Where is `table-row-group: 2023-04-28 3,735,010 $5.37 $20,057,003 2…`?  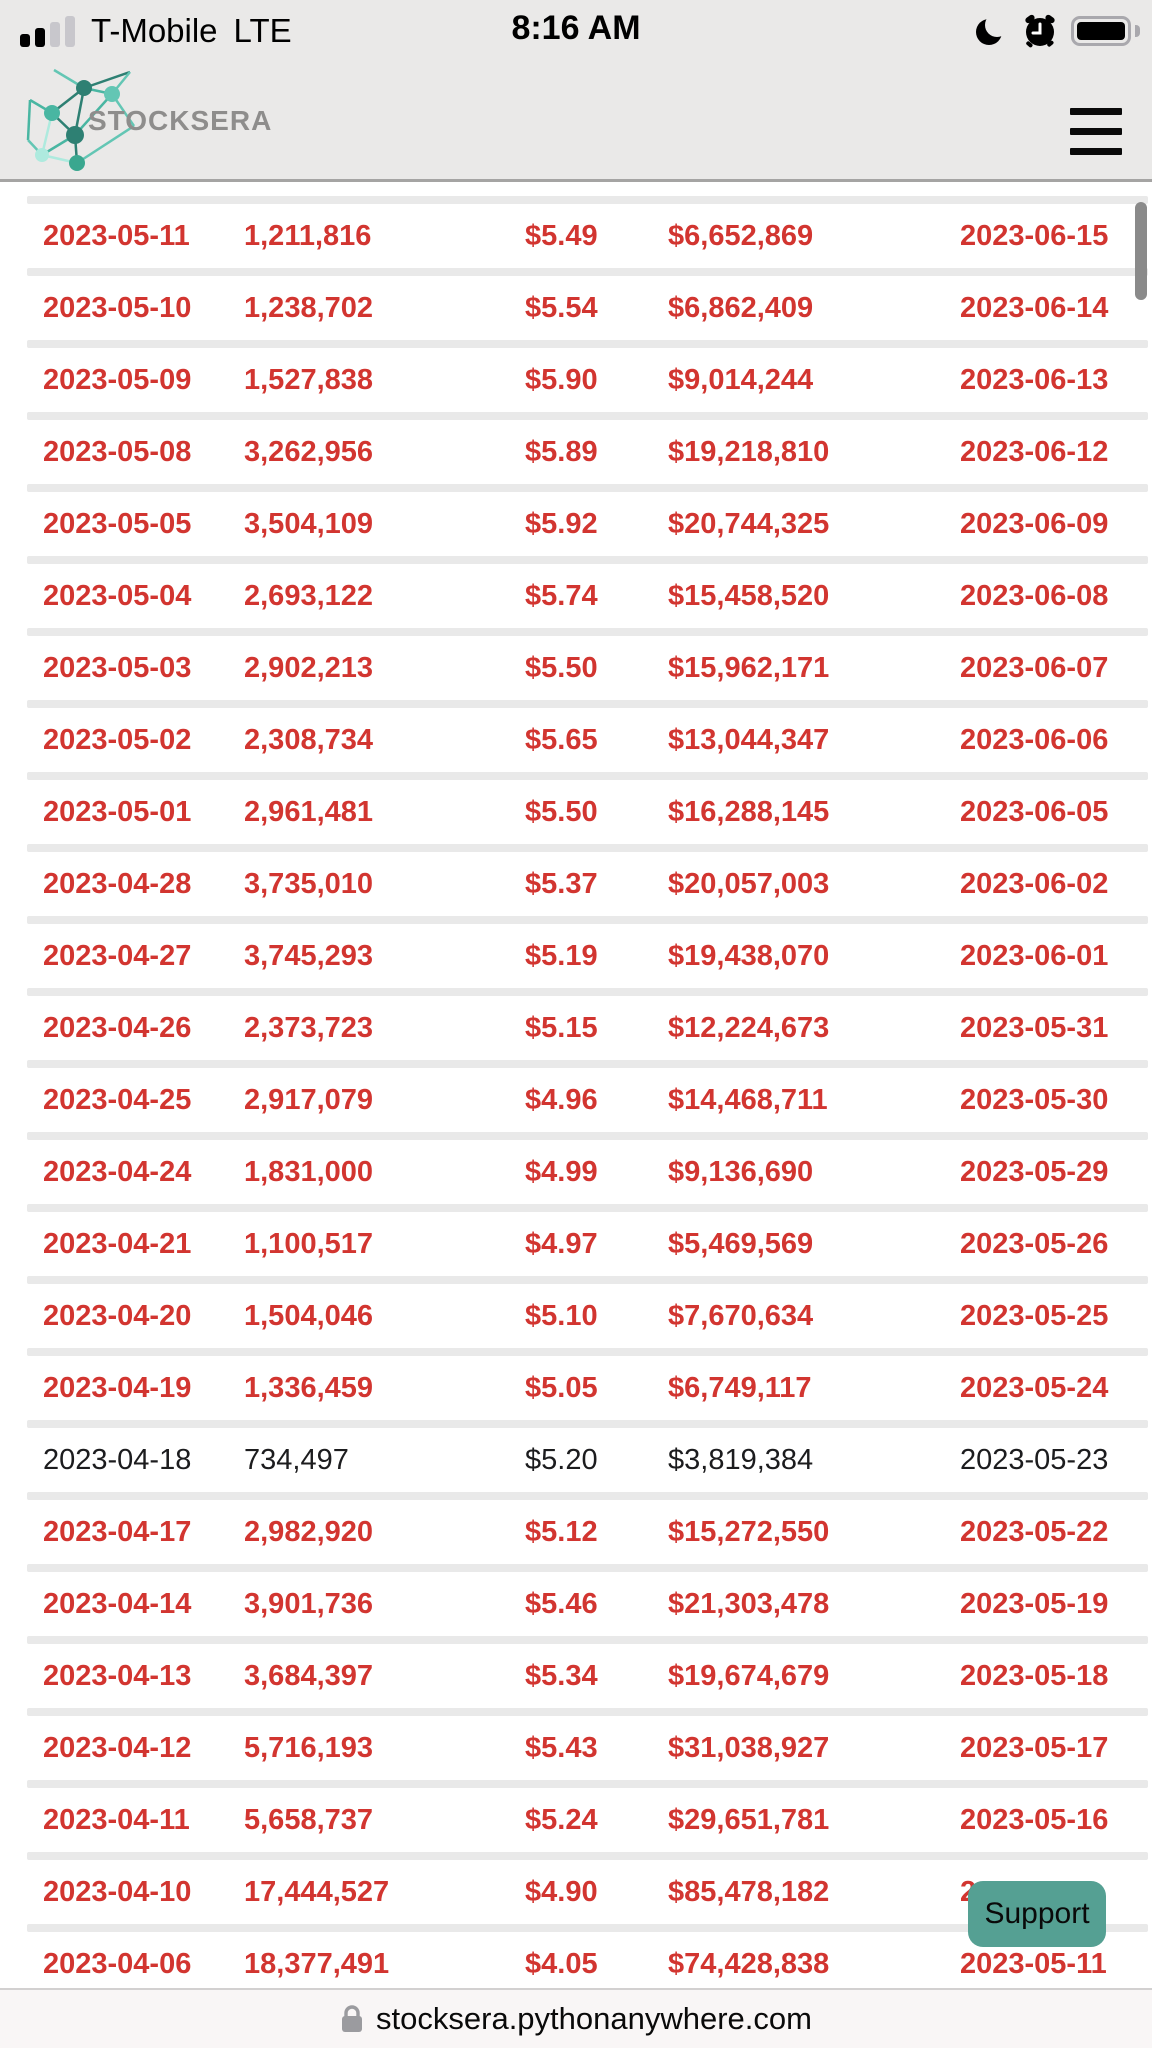 table-row-group: 2023-04-28 3,735,010 $5.37 $20,057,003 2… is located at coordinates (576, 880).